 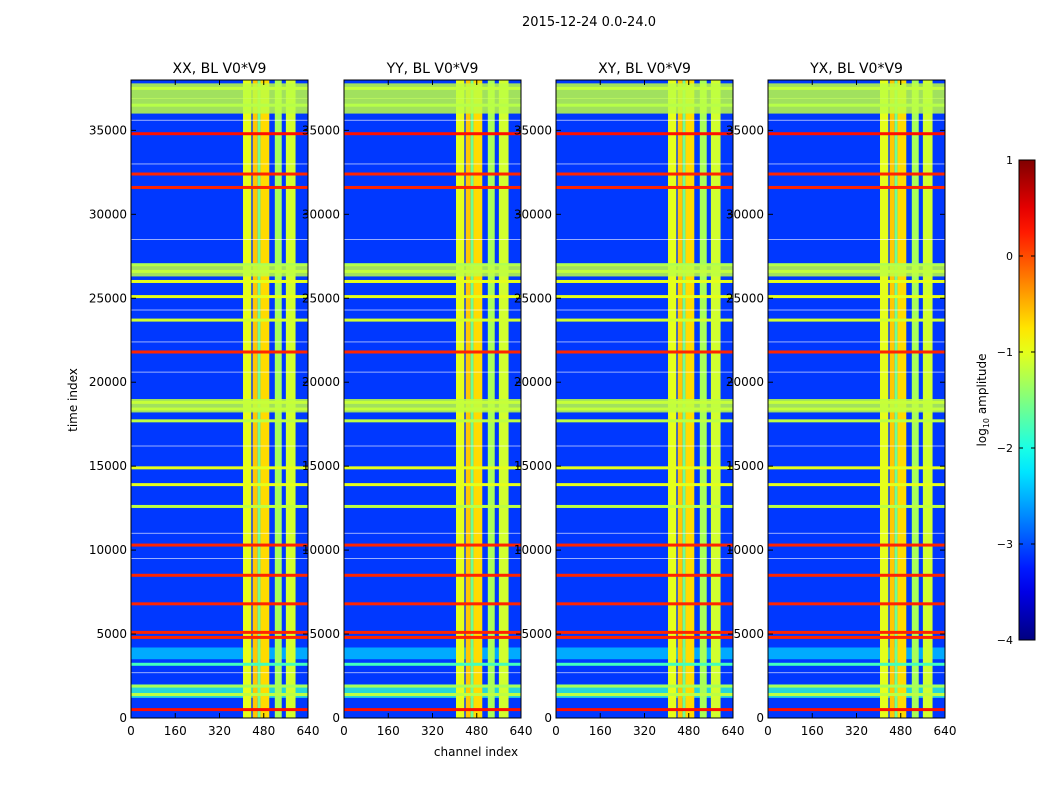 What do you see at coordinates (533, 130) in the screenshot?
I see `y-tick-label: 35000` at bounding box center [533, 130].